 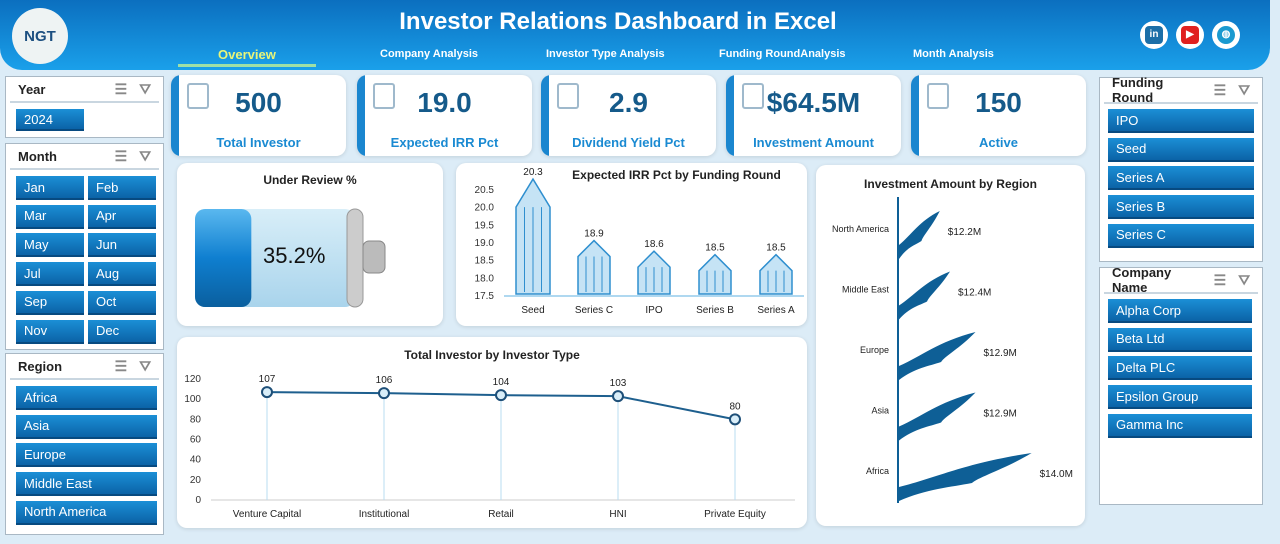 What do you see at coordinates (1181, 121) in the screenshot?
I see `slicer-item: IPO` at bounding box center [1181, 121].